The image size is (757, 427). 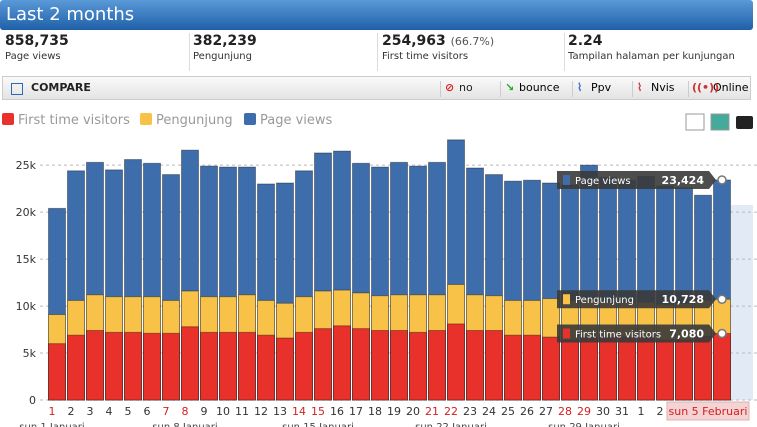 What do you see at coordinates (731, 87) in the screenshot?
I see `button-label: Online` at bounding box center [731, 87].